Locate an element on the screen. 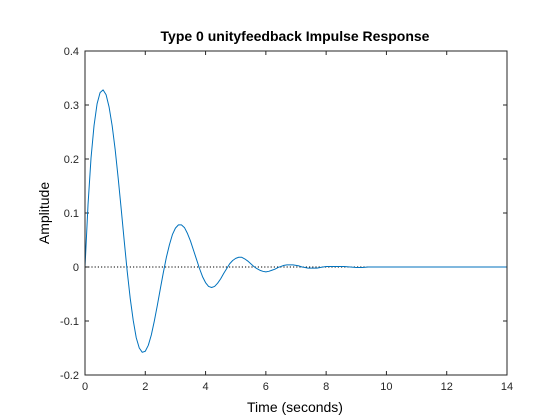 Image resolution: width=560 pixels, height=420 pixels. y-tick-label: -0.2 is located at coordinates (69, 376).